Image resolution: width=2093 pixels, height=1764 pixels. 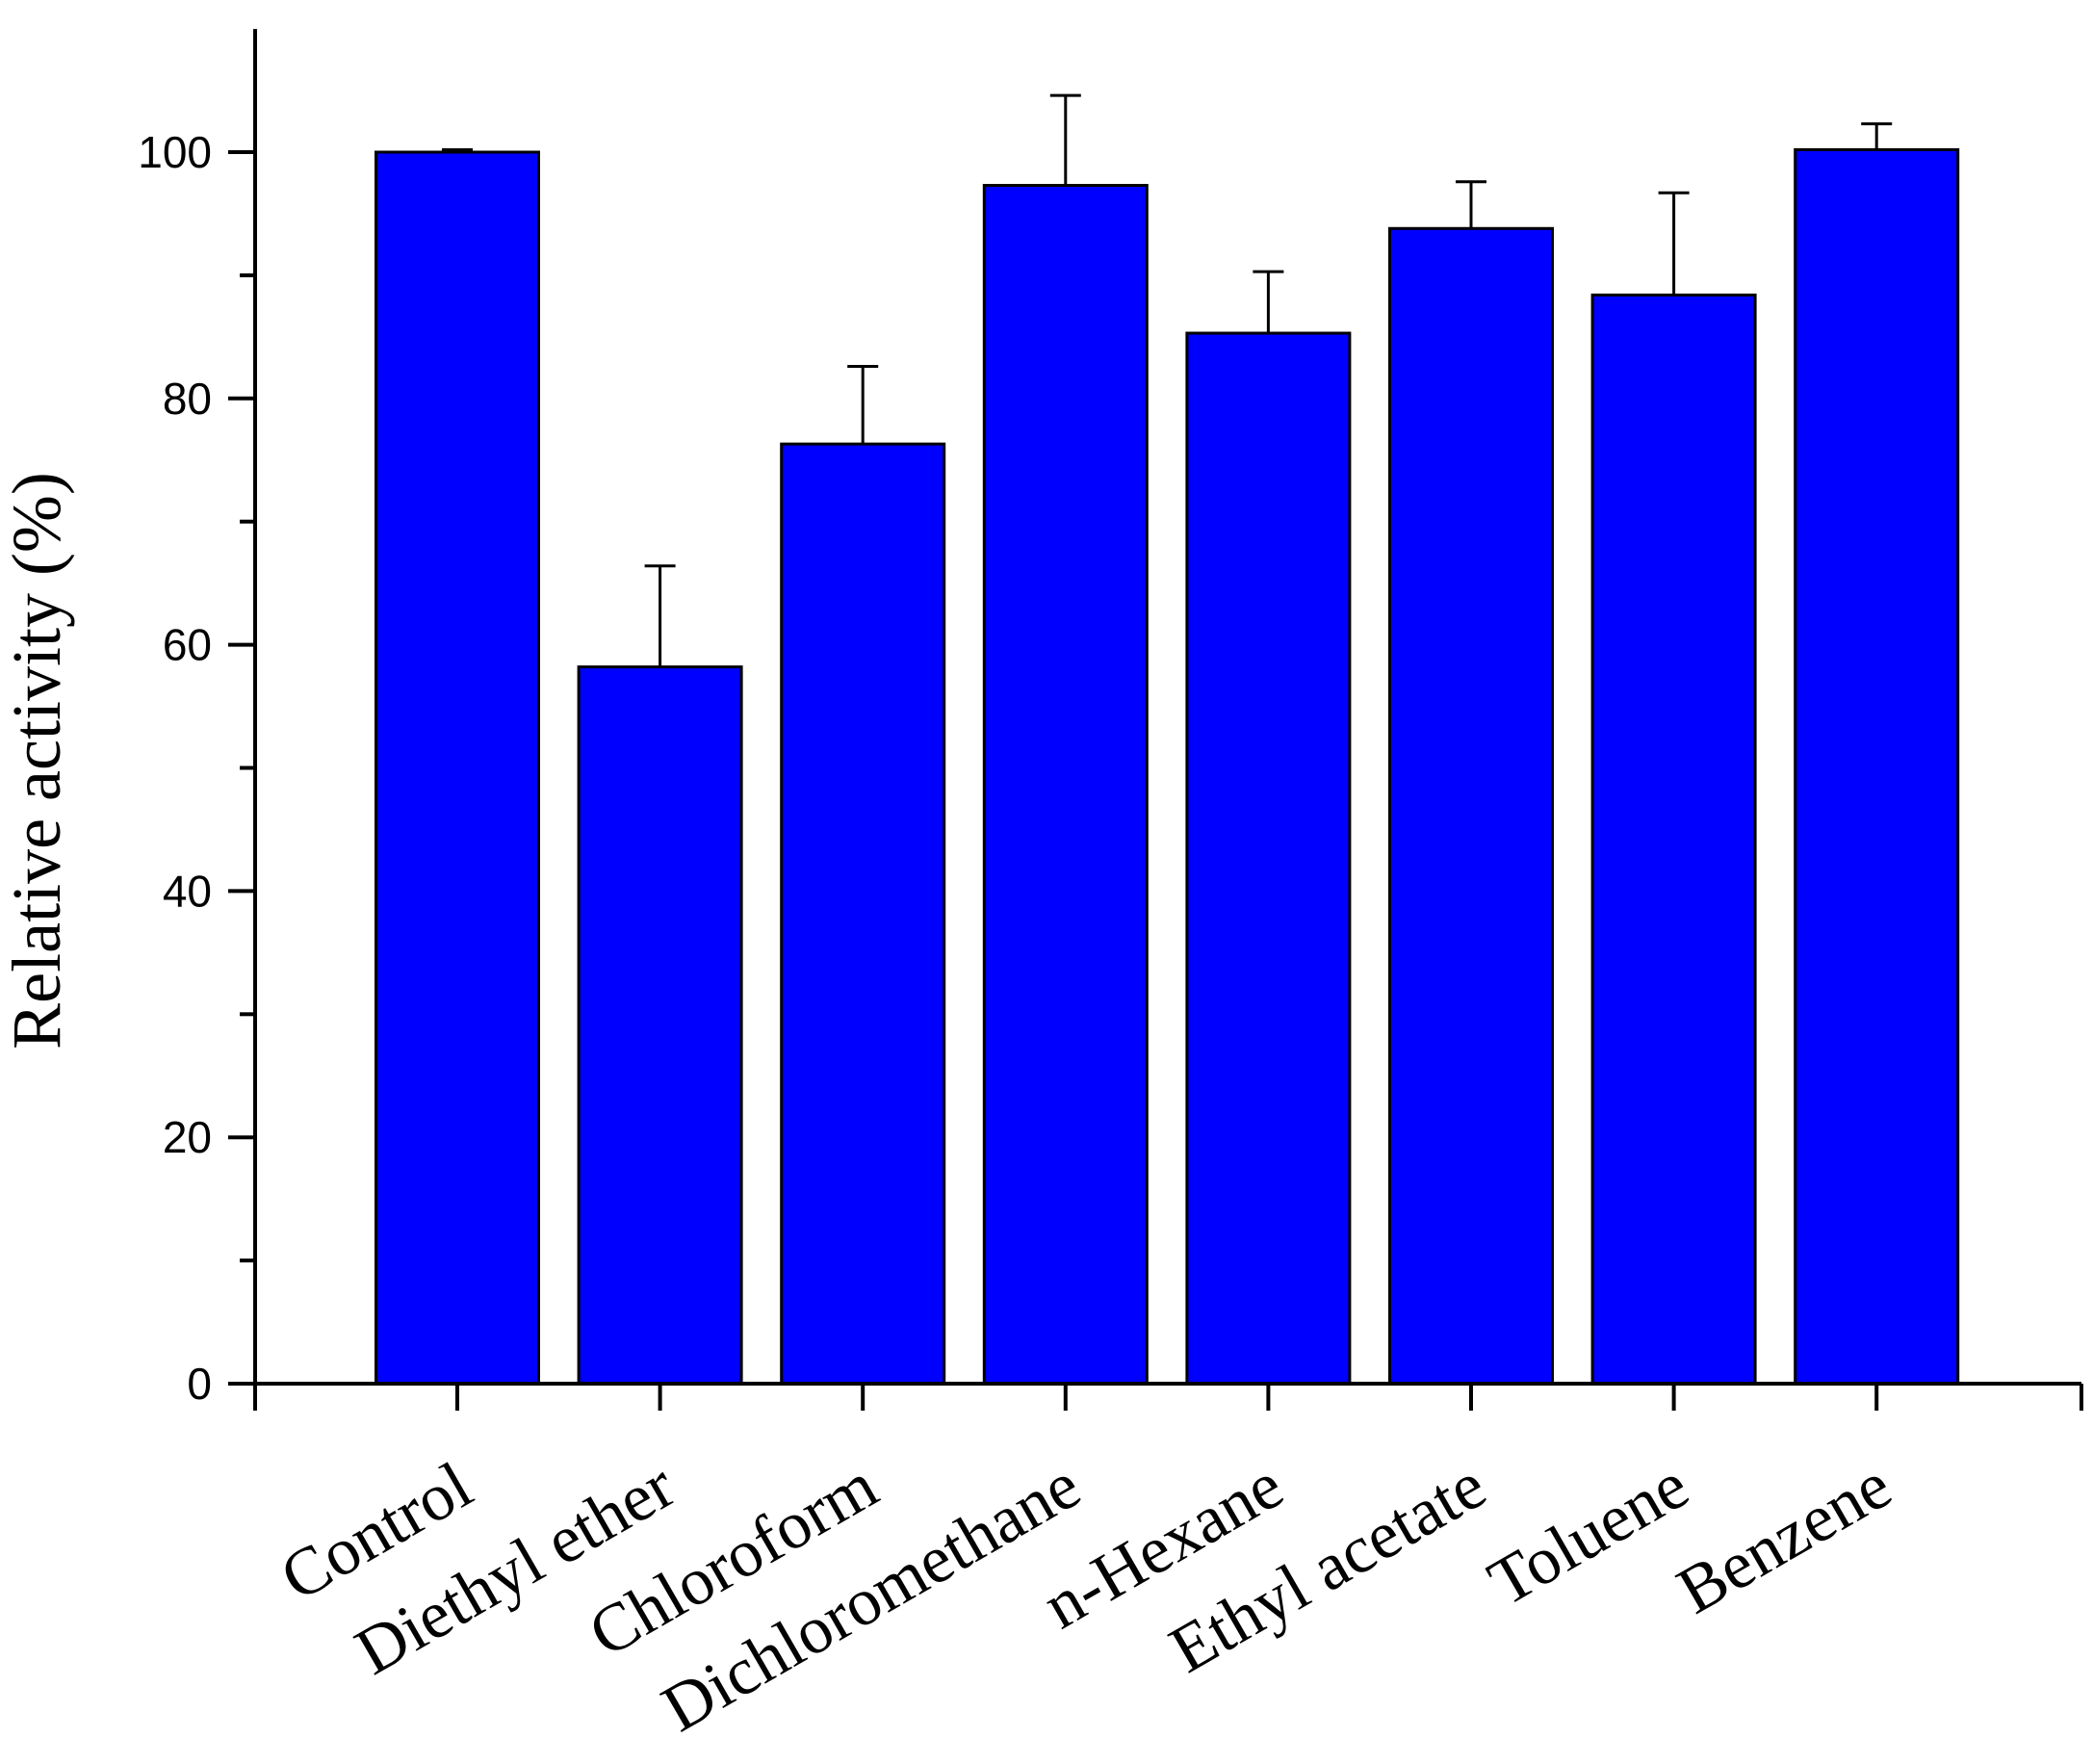 What do you see at coordinates (187, 891) in the screenshot?
I see `y-tick-label-40: 40` at bounding box center [187, 891].